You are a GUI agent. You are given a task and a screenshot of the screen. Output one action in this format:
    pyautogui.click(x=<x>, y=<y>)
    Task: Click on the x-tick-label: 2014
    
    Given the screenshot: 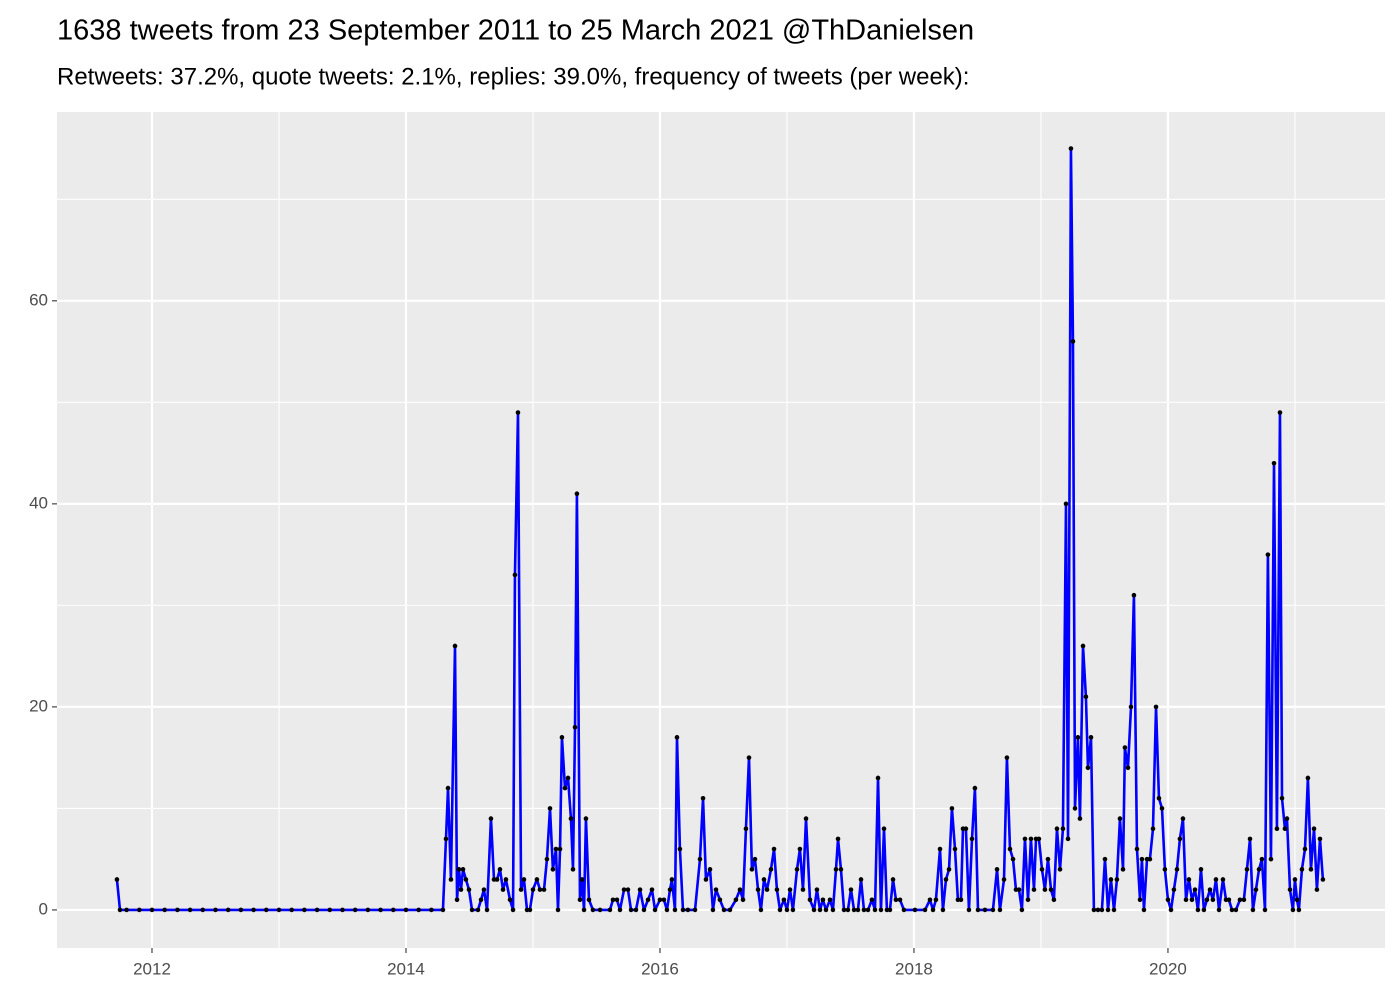 What is the action you would take?
    pyautogui.click(x=406, y=968)
    